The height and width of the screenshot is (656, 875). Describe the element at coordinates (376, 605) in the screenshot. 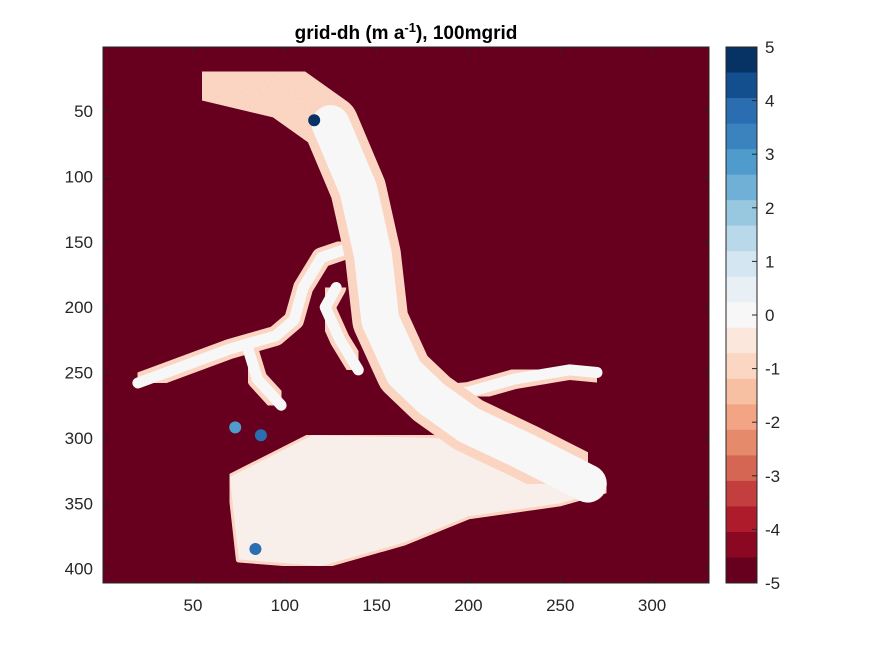

I see `x-tick-label: 150` at that location.